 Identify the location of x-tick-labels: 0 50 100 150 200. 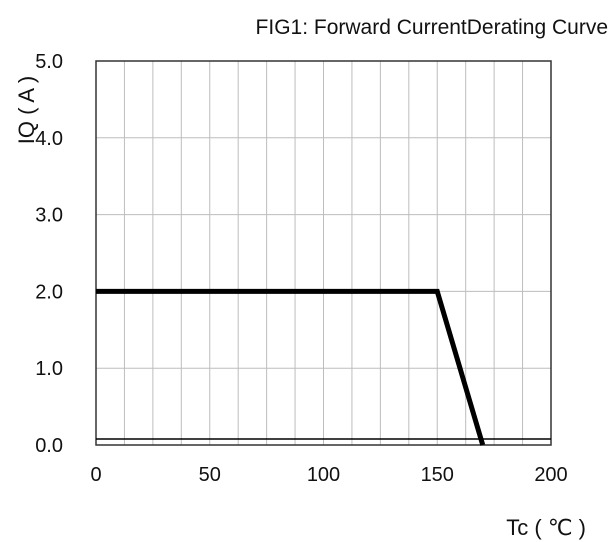
(328, 475).